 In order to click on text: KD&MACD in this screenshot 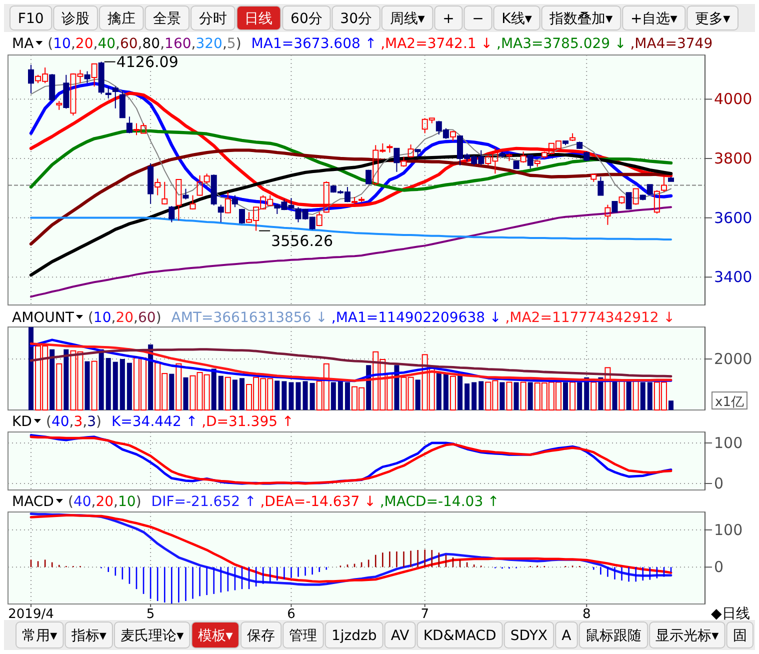, I will do `click(459, 636)`.